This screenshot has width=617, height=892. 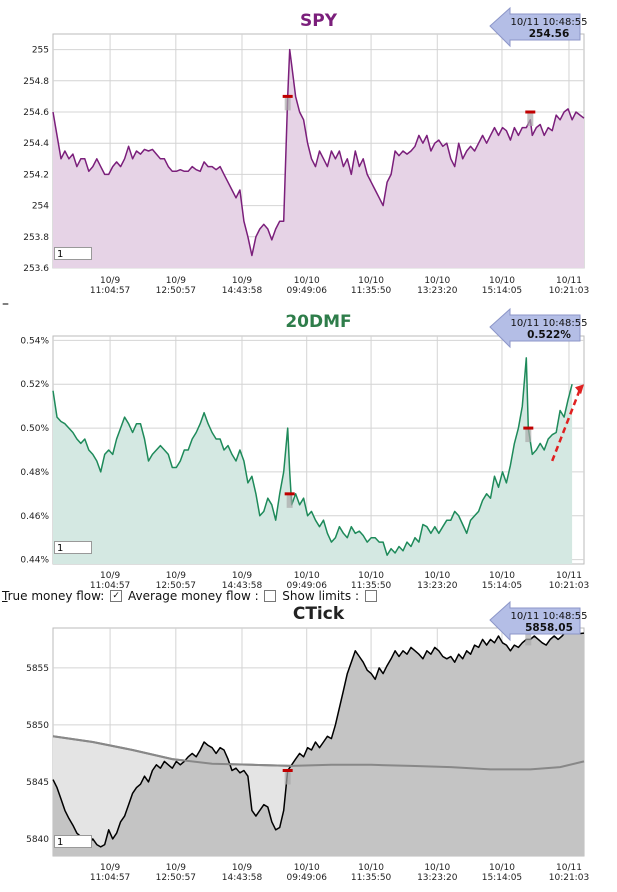 I want to click on callout-value: 5858.05, so click(x=549, y=628).